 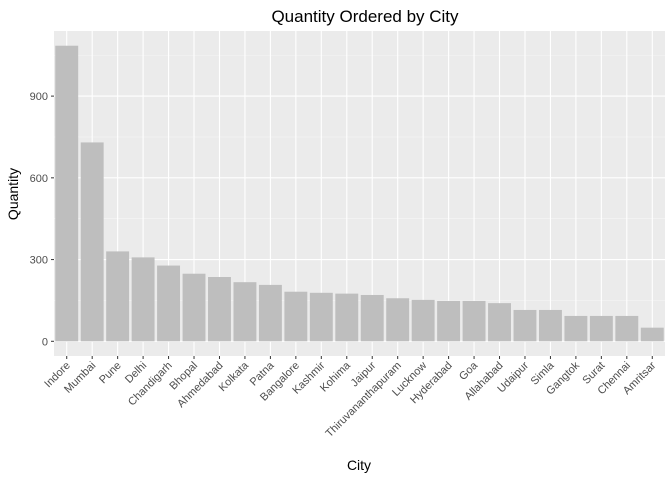 What do you see at coordinates (13, 194) in the screenshot?
I see `y-axis-title: Quantity` at bounding box center [13, 194].